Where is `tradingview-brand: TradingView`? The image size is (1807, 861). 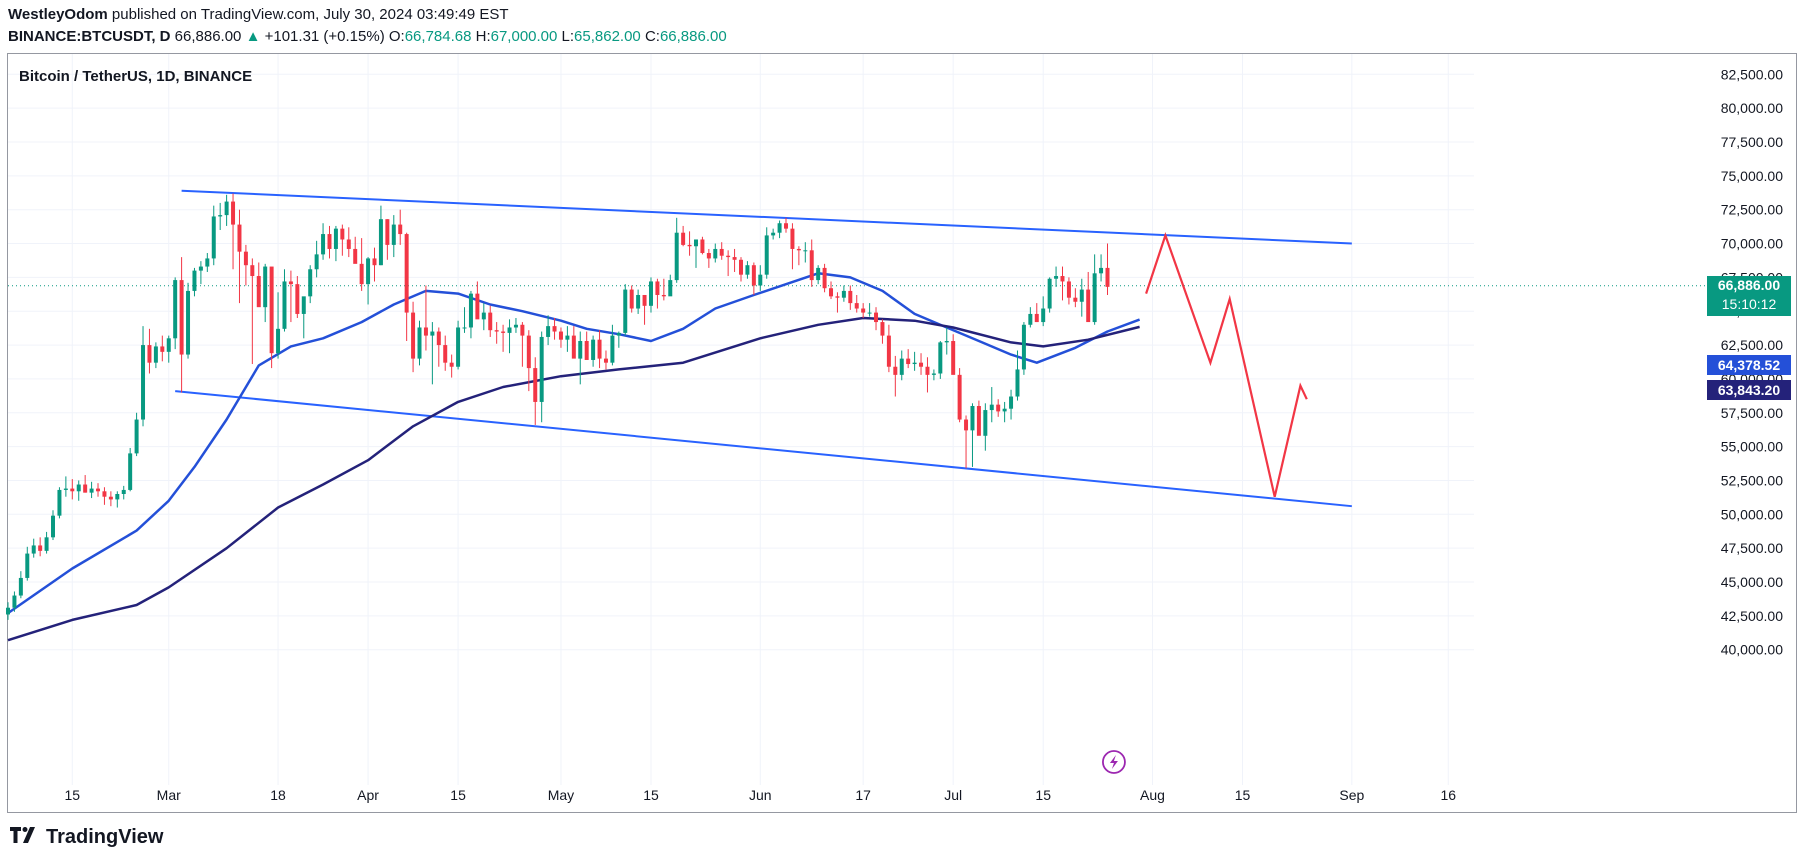 tradingview-brand: TradingView is located at coordinates (86, 837).